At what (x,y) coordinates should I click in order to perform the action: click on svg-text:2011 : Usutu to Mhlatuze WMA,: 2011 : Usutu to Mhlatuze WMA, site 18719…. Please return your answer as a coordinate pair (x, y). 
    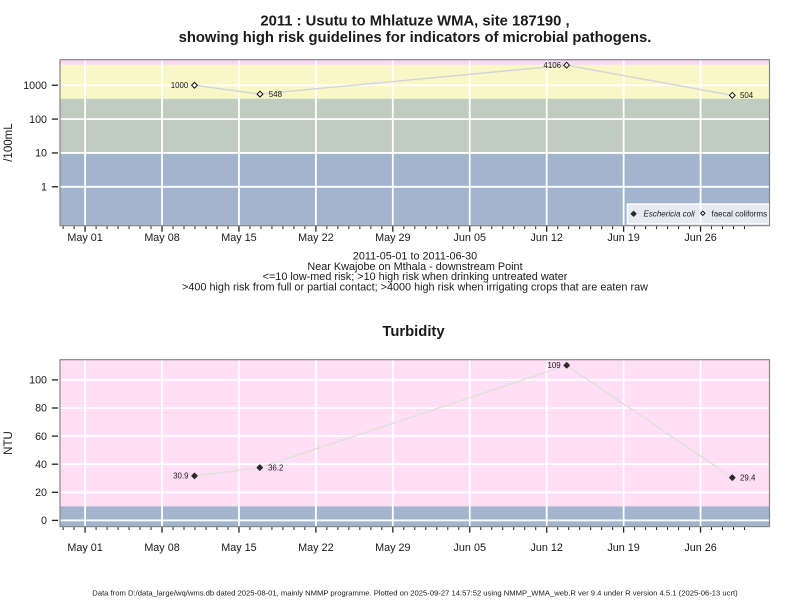
    Looking at the image, I should click on (414, 22).